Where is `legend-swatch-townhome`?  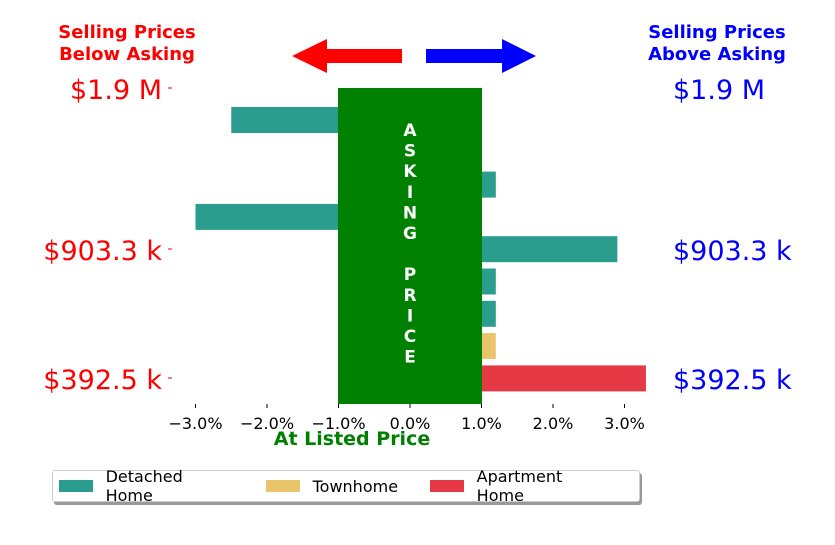
legend-swatch-townhome is located at coordinates (282, 486).